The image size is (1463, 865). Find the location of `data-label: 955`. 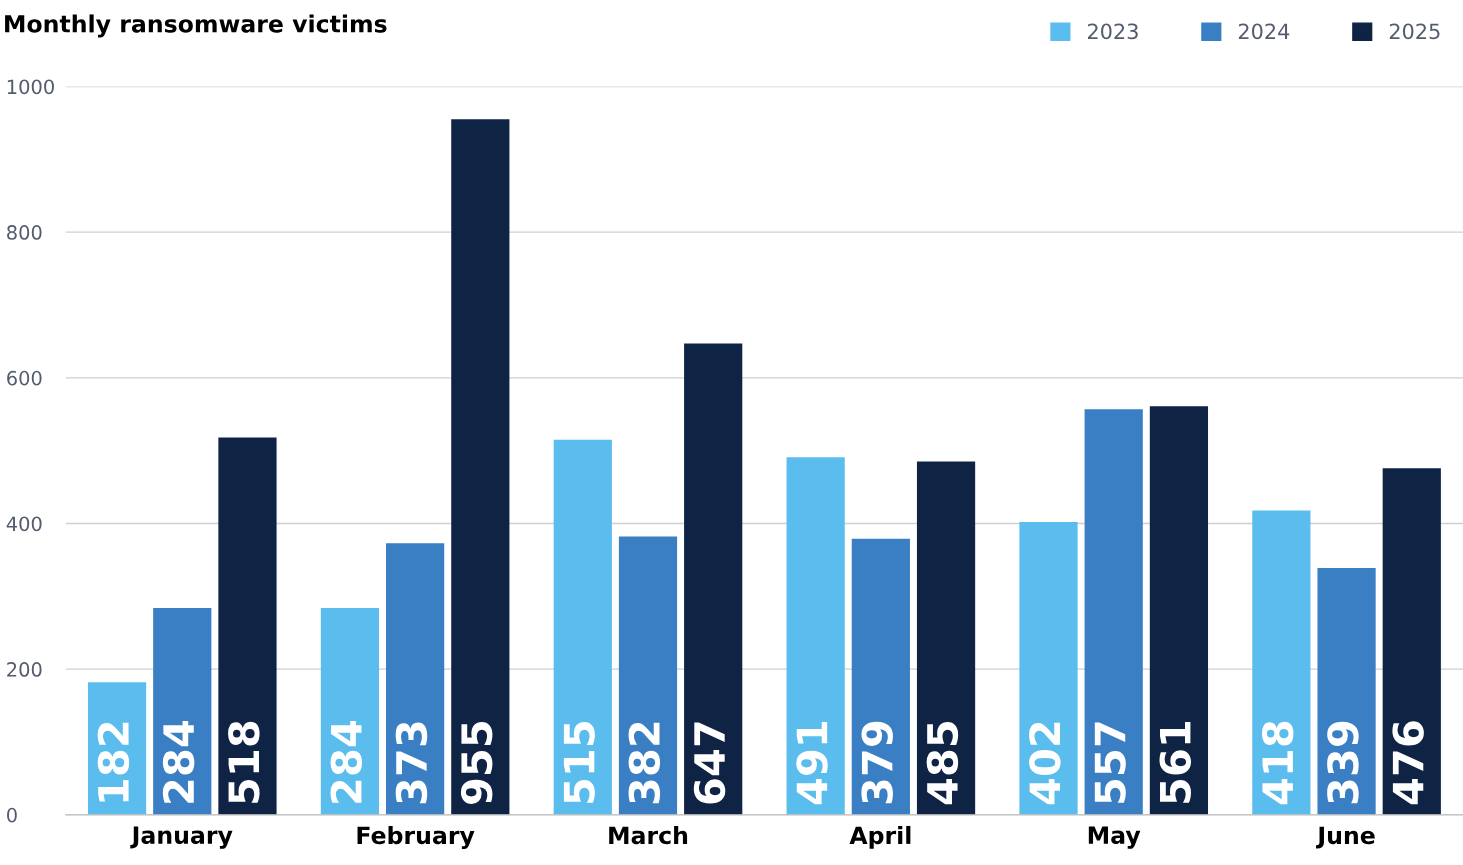

data-label: 955 is located at coordinates (476, 763).